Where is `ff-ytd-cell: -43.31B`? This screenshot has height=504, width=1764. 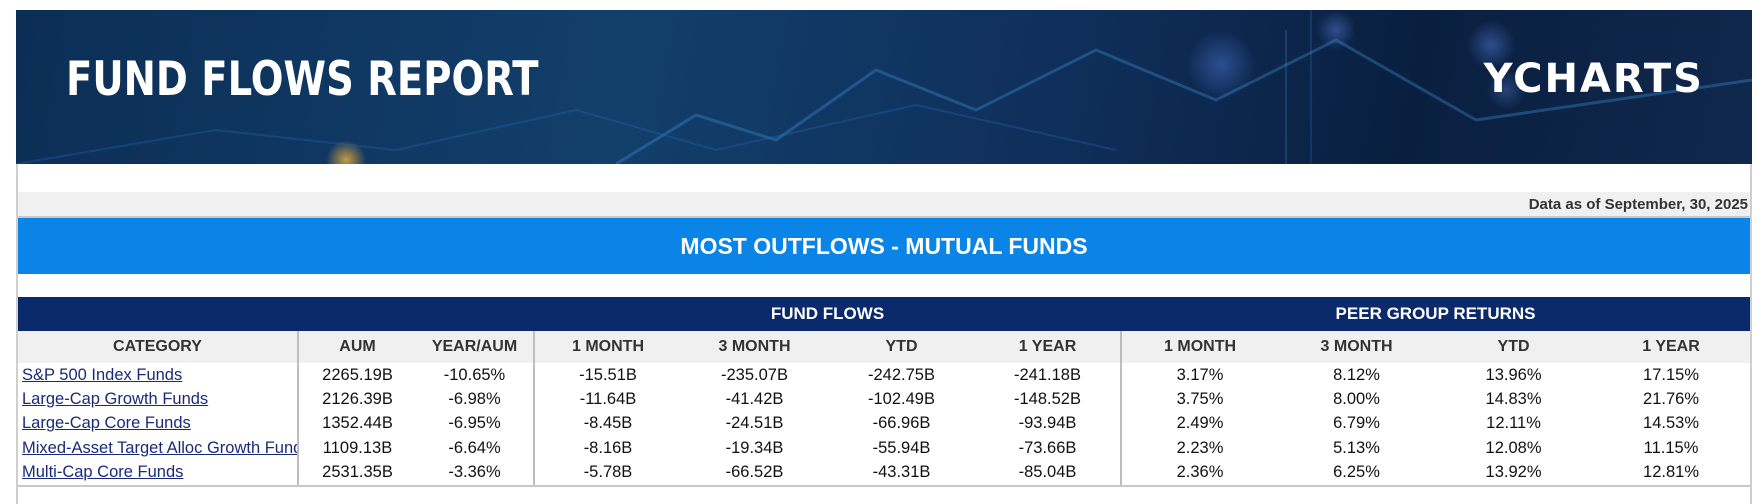 ff-ytd-cell: -43.31B is located at coordinates (901, 473).